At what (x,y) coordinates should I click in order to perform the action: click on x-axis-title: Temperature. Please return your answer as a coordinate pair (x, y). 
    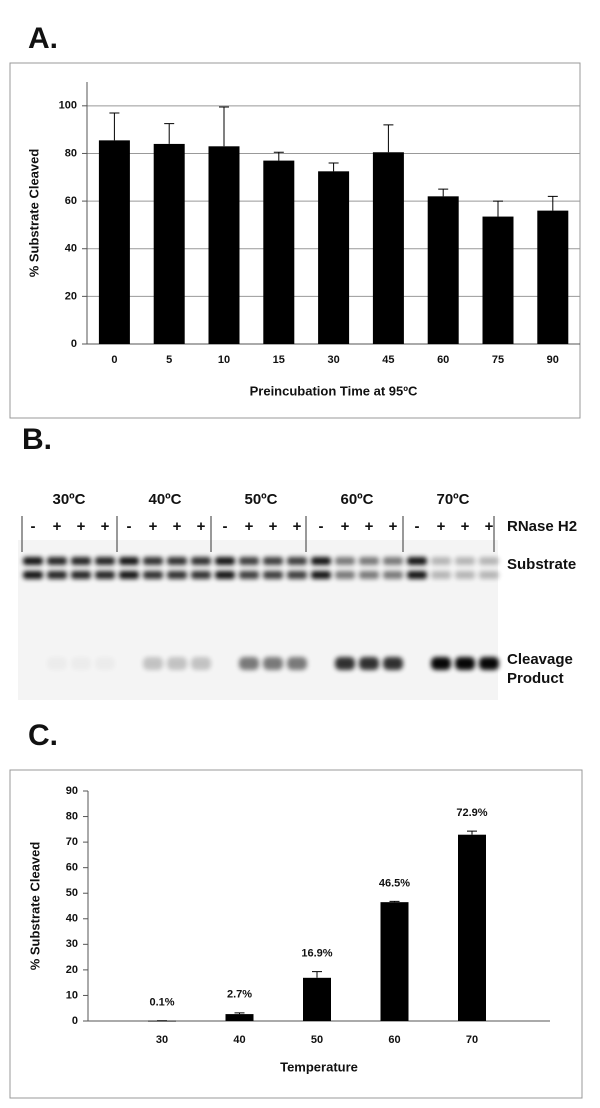
    Looking at the image, I should click on (319, 1066).